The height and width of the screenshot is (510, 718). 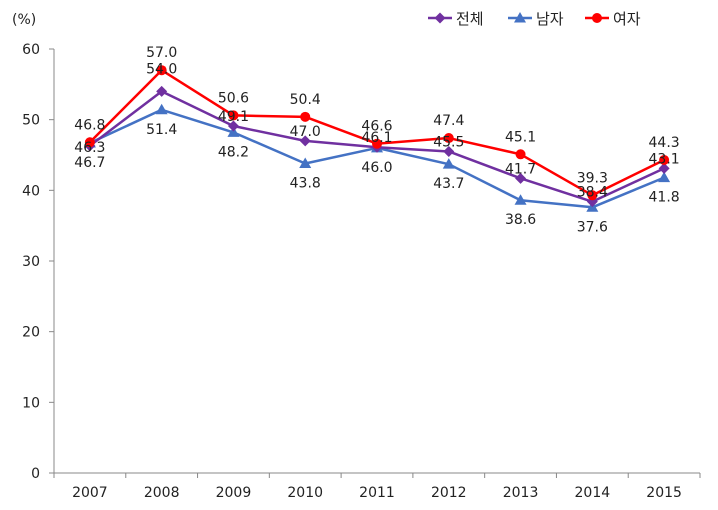 I want to click on data-label: 47.4, so click(x=448, y=121).